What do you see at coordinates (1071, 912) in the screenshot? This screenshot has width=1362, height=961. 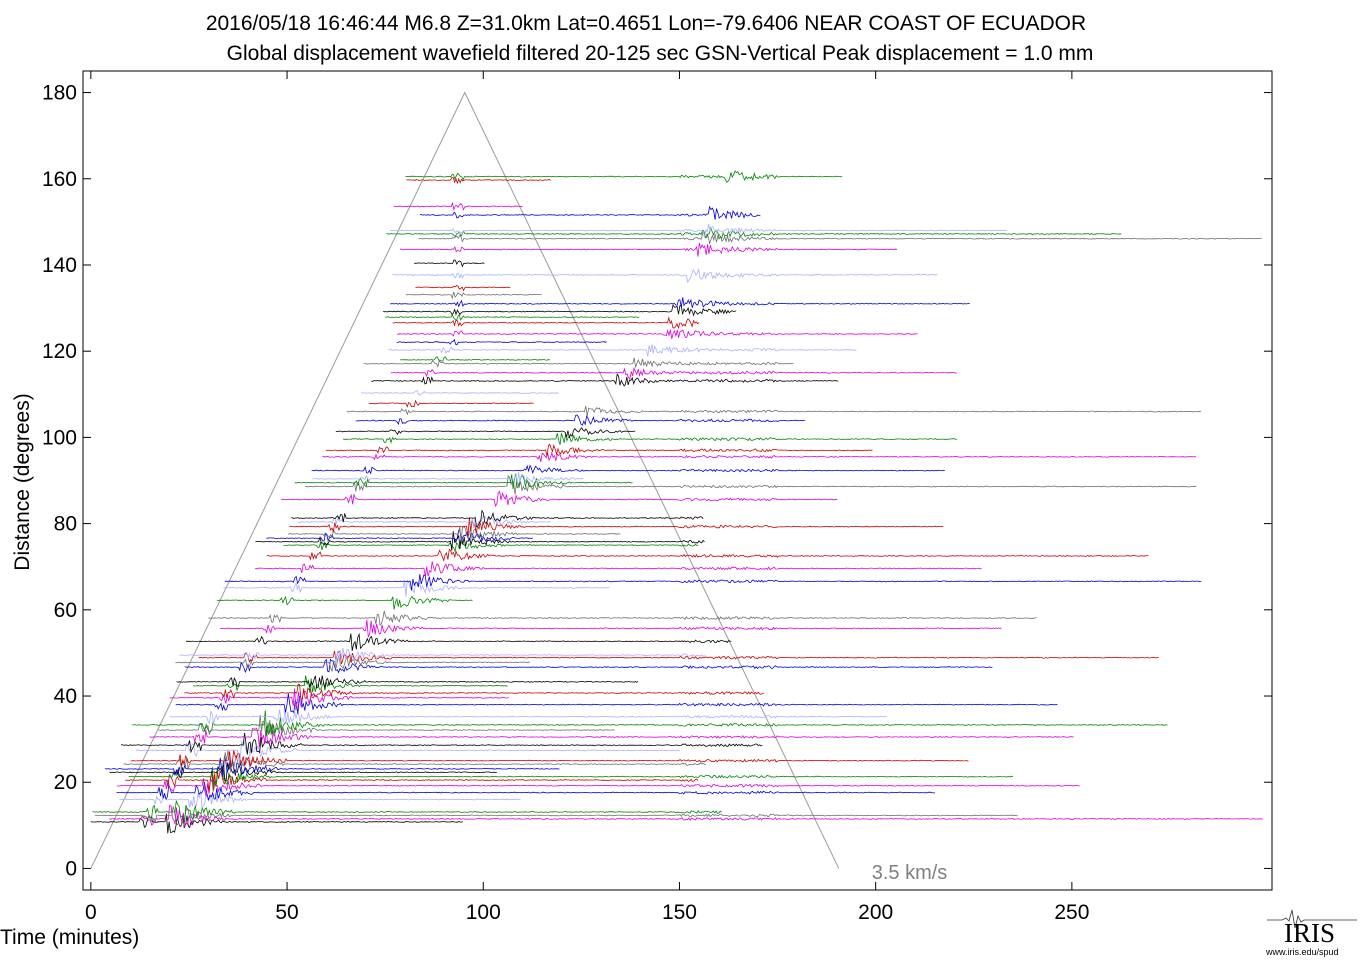 I see `x-tick-label: 250` at bounding box center [1071, 912].